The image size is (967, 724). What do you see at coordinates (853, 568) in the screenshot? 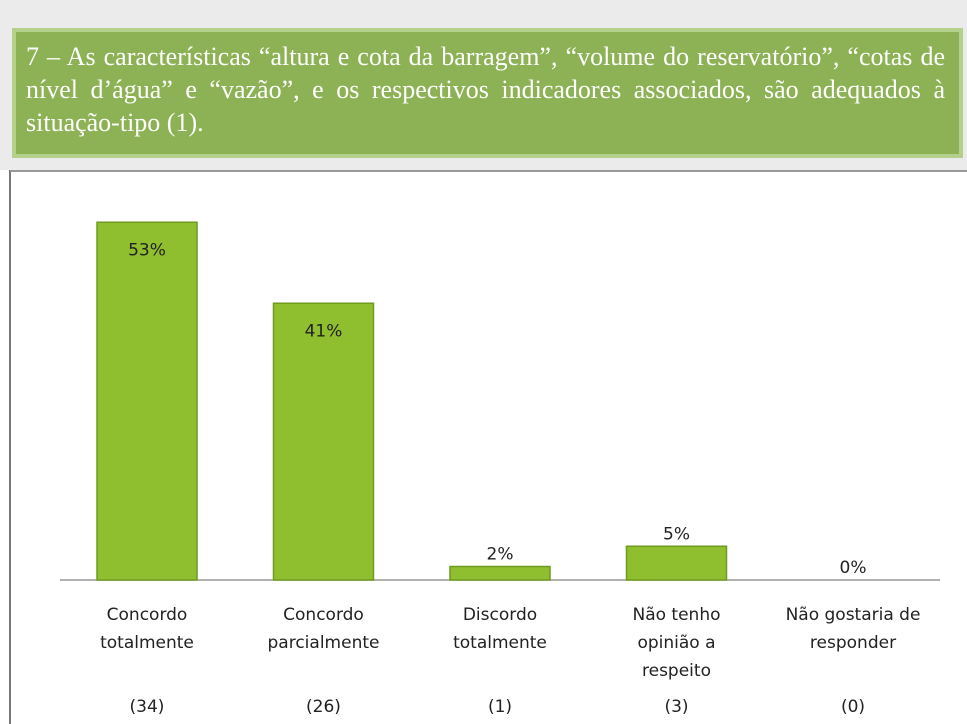
I see `value-label: 0%` at bounding box center [853, 568].